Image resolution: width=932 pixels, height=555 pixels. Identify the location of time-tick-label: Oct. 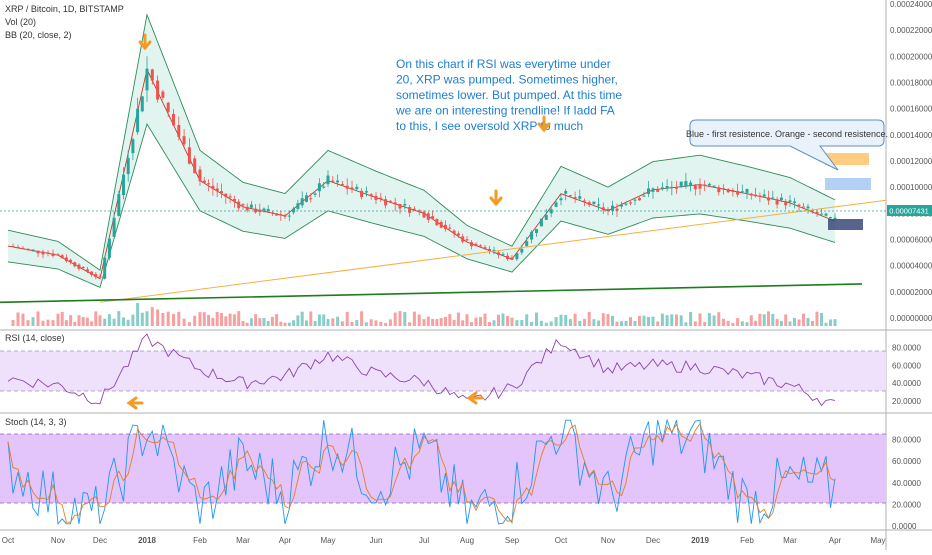
(8, 540).